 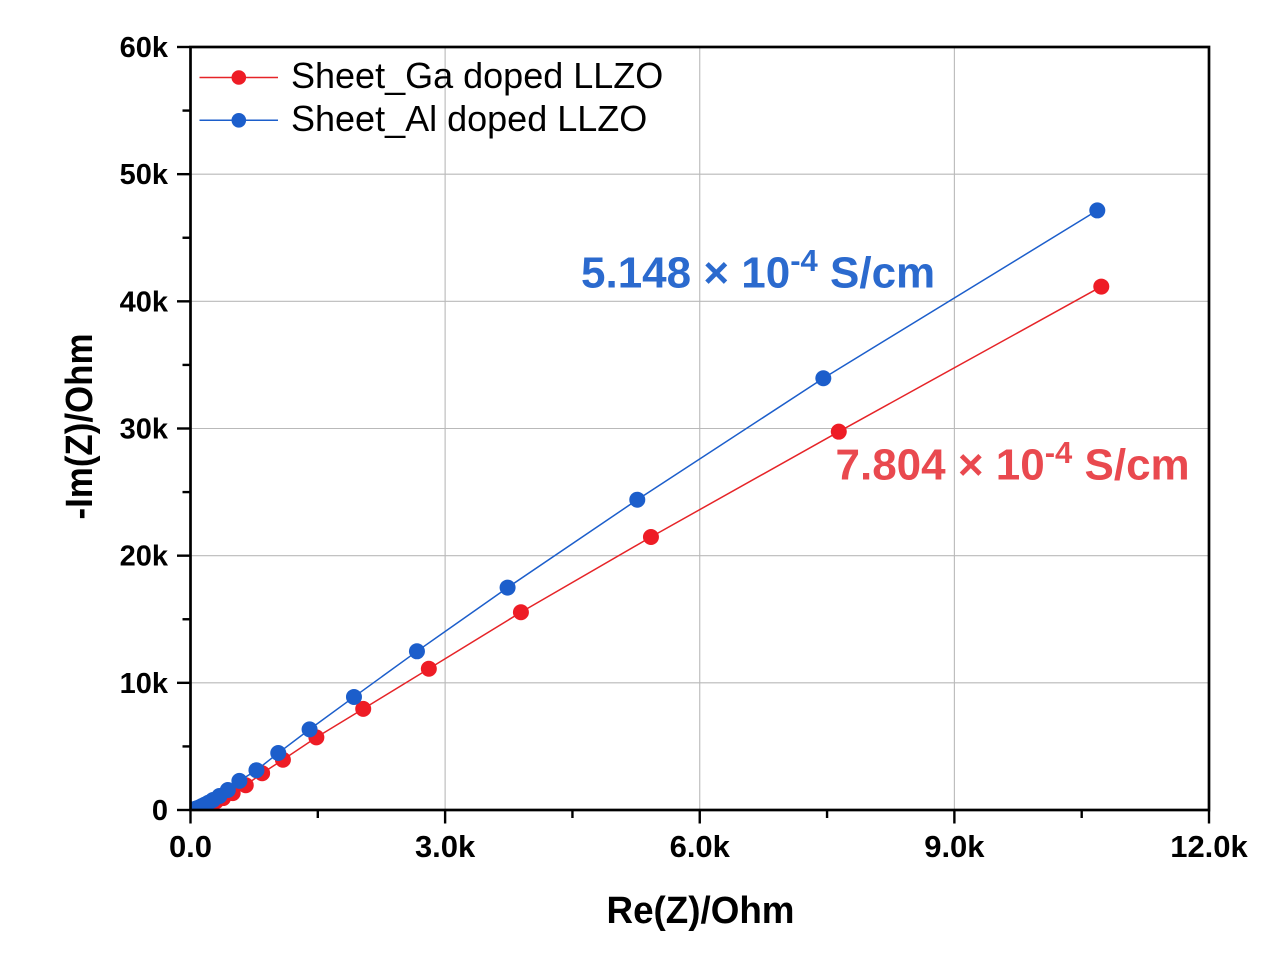 I want to click on svg-text: 12.0k, so click(x=1209, y=846).